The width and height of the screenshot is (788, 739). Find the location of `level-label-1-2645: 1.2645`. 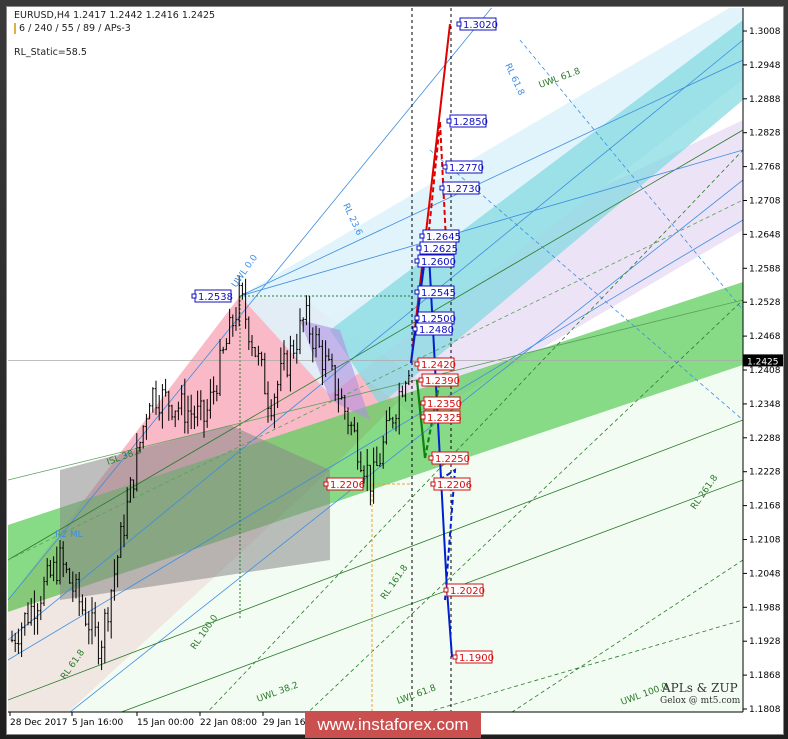

level-label-1-2645: 1.2645 is located at coordinates (440, 236).